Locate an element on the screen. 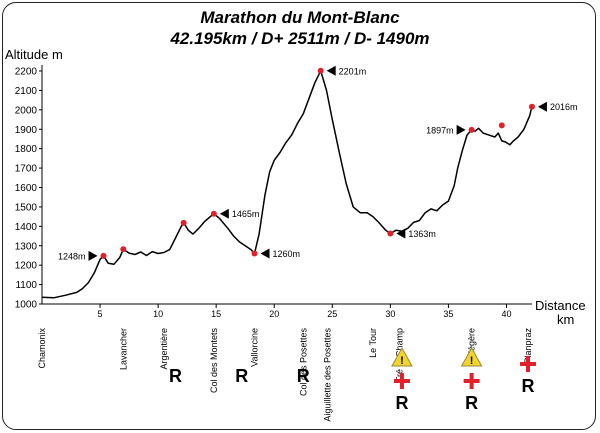 The height and width of the screenshot is (433, 600). chart-title: Marathon du Mont-Blanc is located at coordinates (300, 17).